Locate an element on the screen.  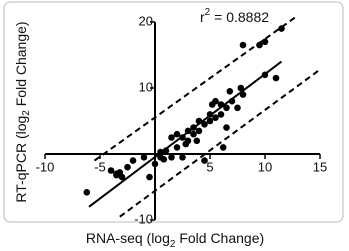
y-label-part: Fold Change) is located at coordinates (21, 65).